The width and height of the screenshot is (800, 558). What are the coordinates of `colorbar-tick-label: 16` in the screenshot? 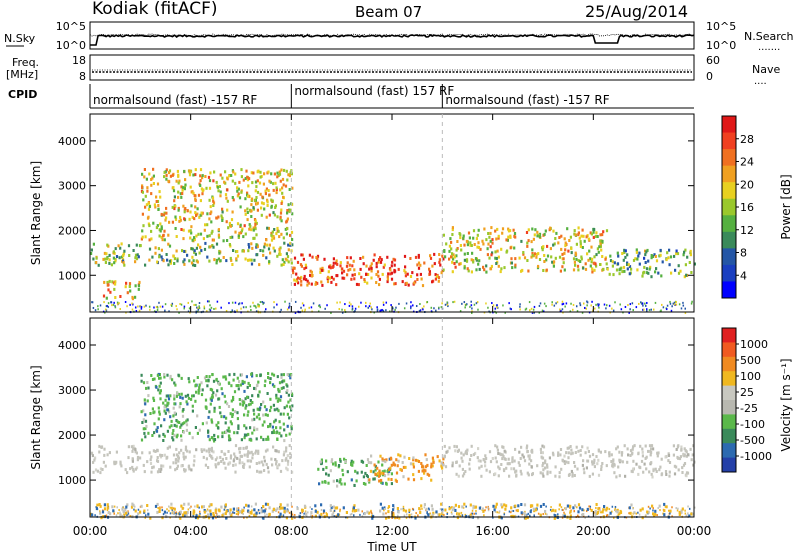 It's located at (747, 207).